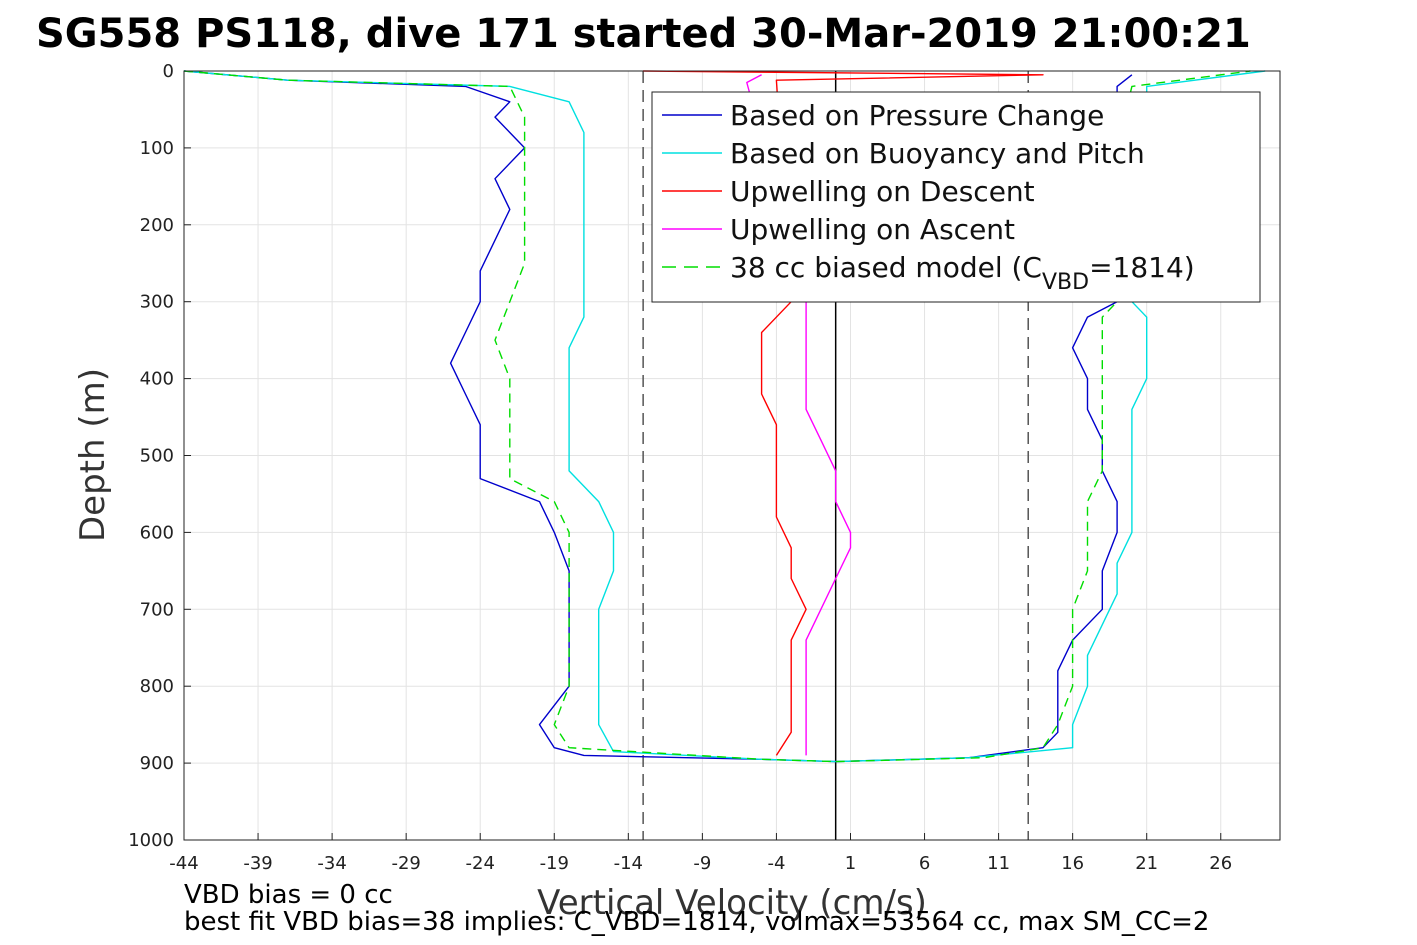 This screenshot has width=1417, height=945. Describe the element at coordinates (776, 863) in the screenshot. I see `x-tick-label: -4` at that location.